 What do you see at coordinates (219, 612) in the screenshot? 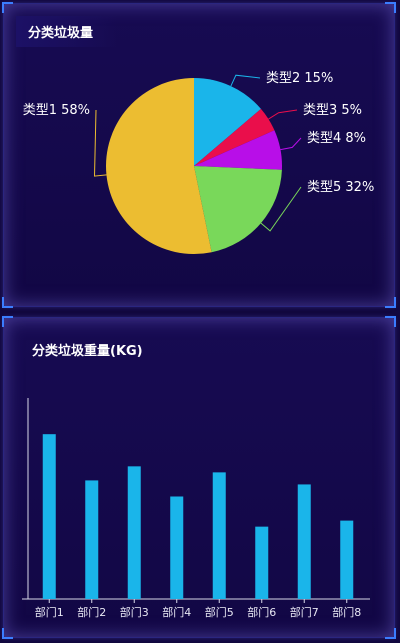
I see `x-tick-label: 部门5` at bounding box center [219, 612].